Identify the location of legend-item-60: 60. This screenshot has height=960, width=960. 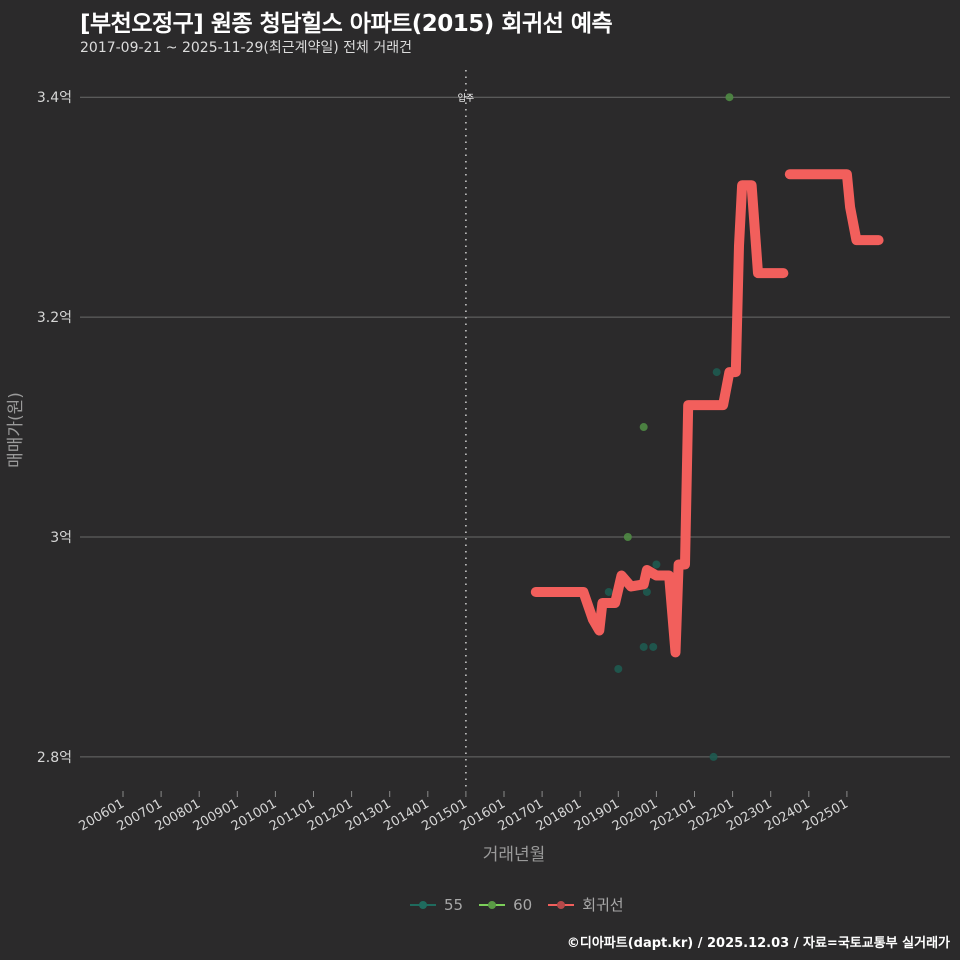
(505, 905).